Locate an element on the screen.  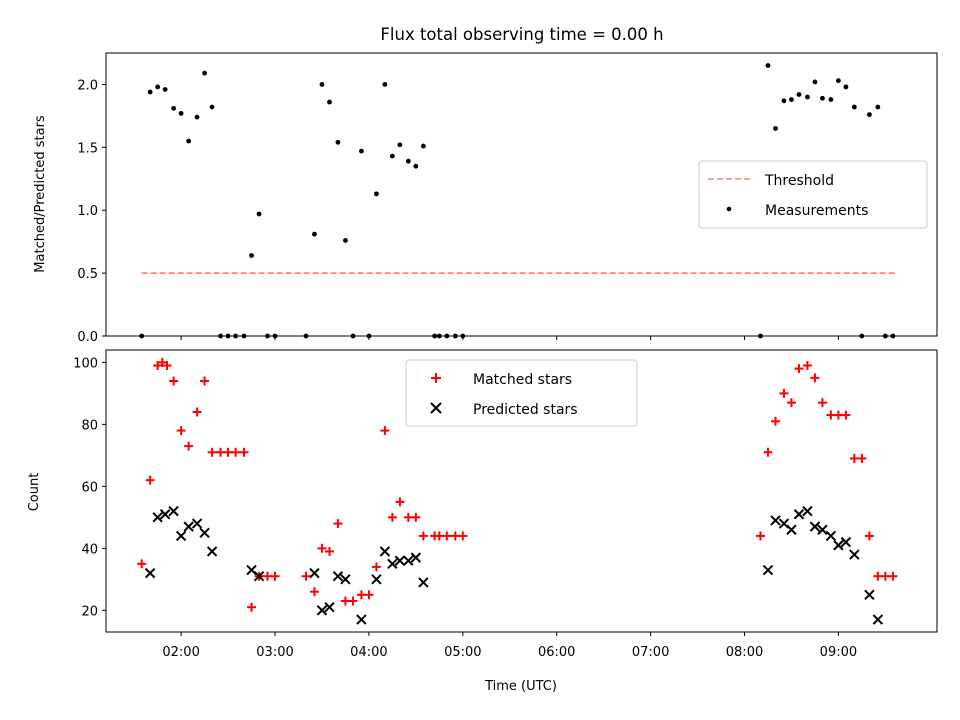
bottom-x-ticks: 02:00 03:00 04:00 05:00 06:00 07:00 08:00 09:00 is located at coordinates (509, 646).